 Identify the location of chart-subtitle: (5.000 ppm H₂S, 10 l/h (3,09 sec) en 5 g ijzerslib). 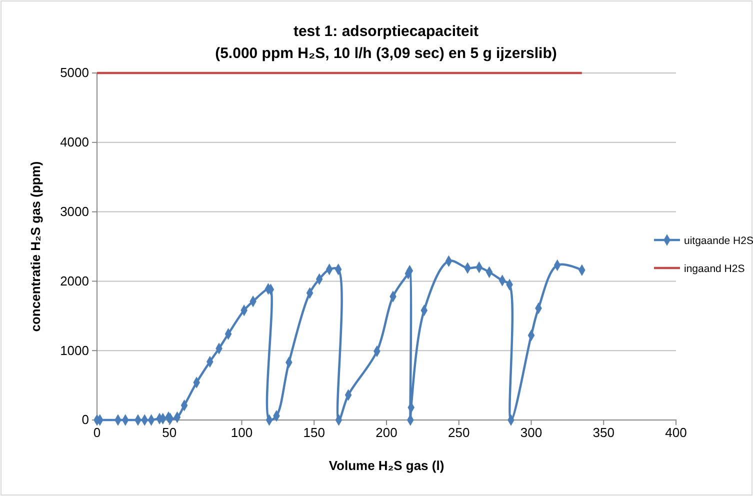
(386, 53).